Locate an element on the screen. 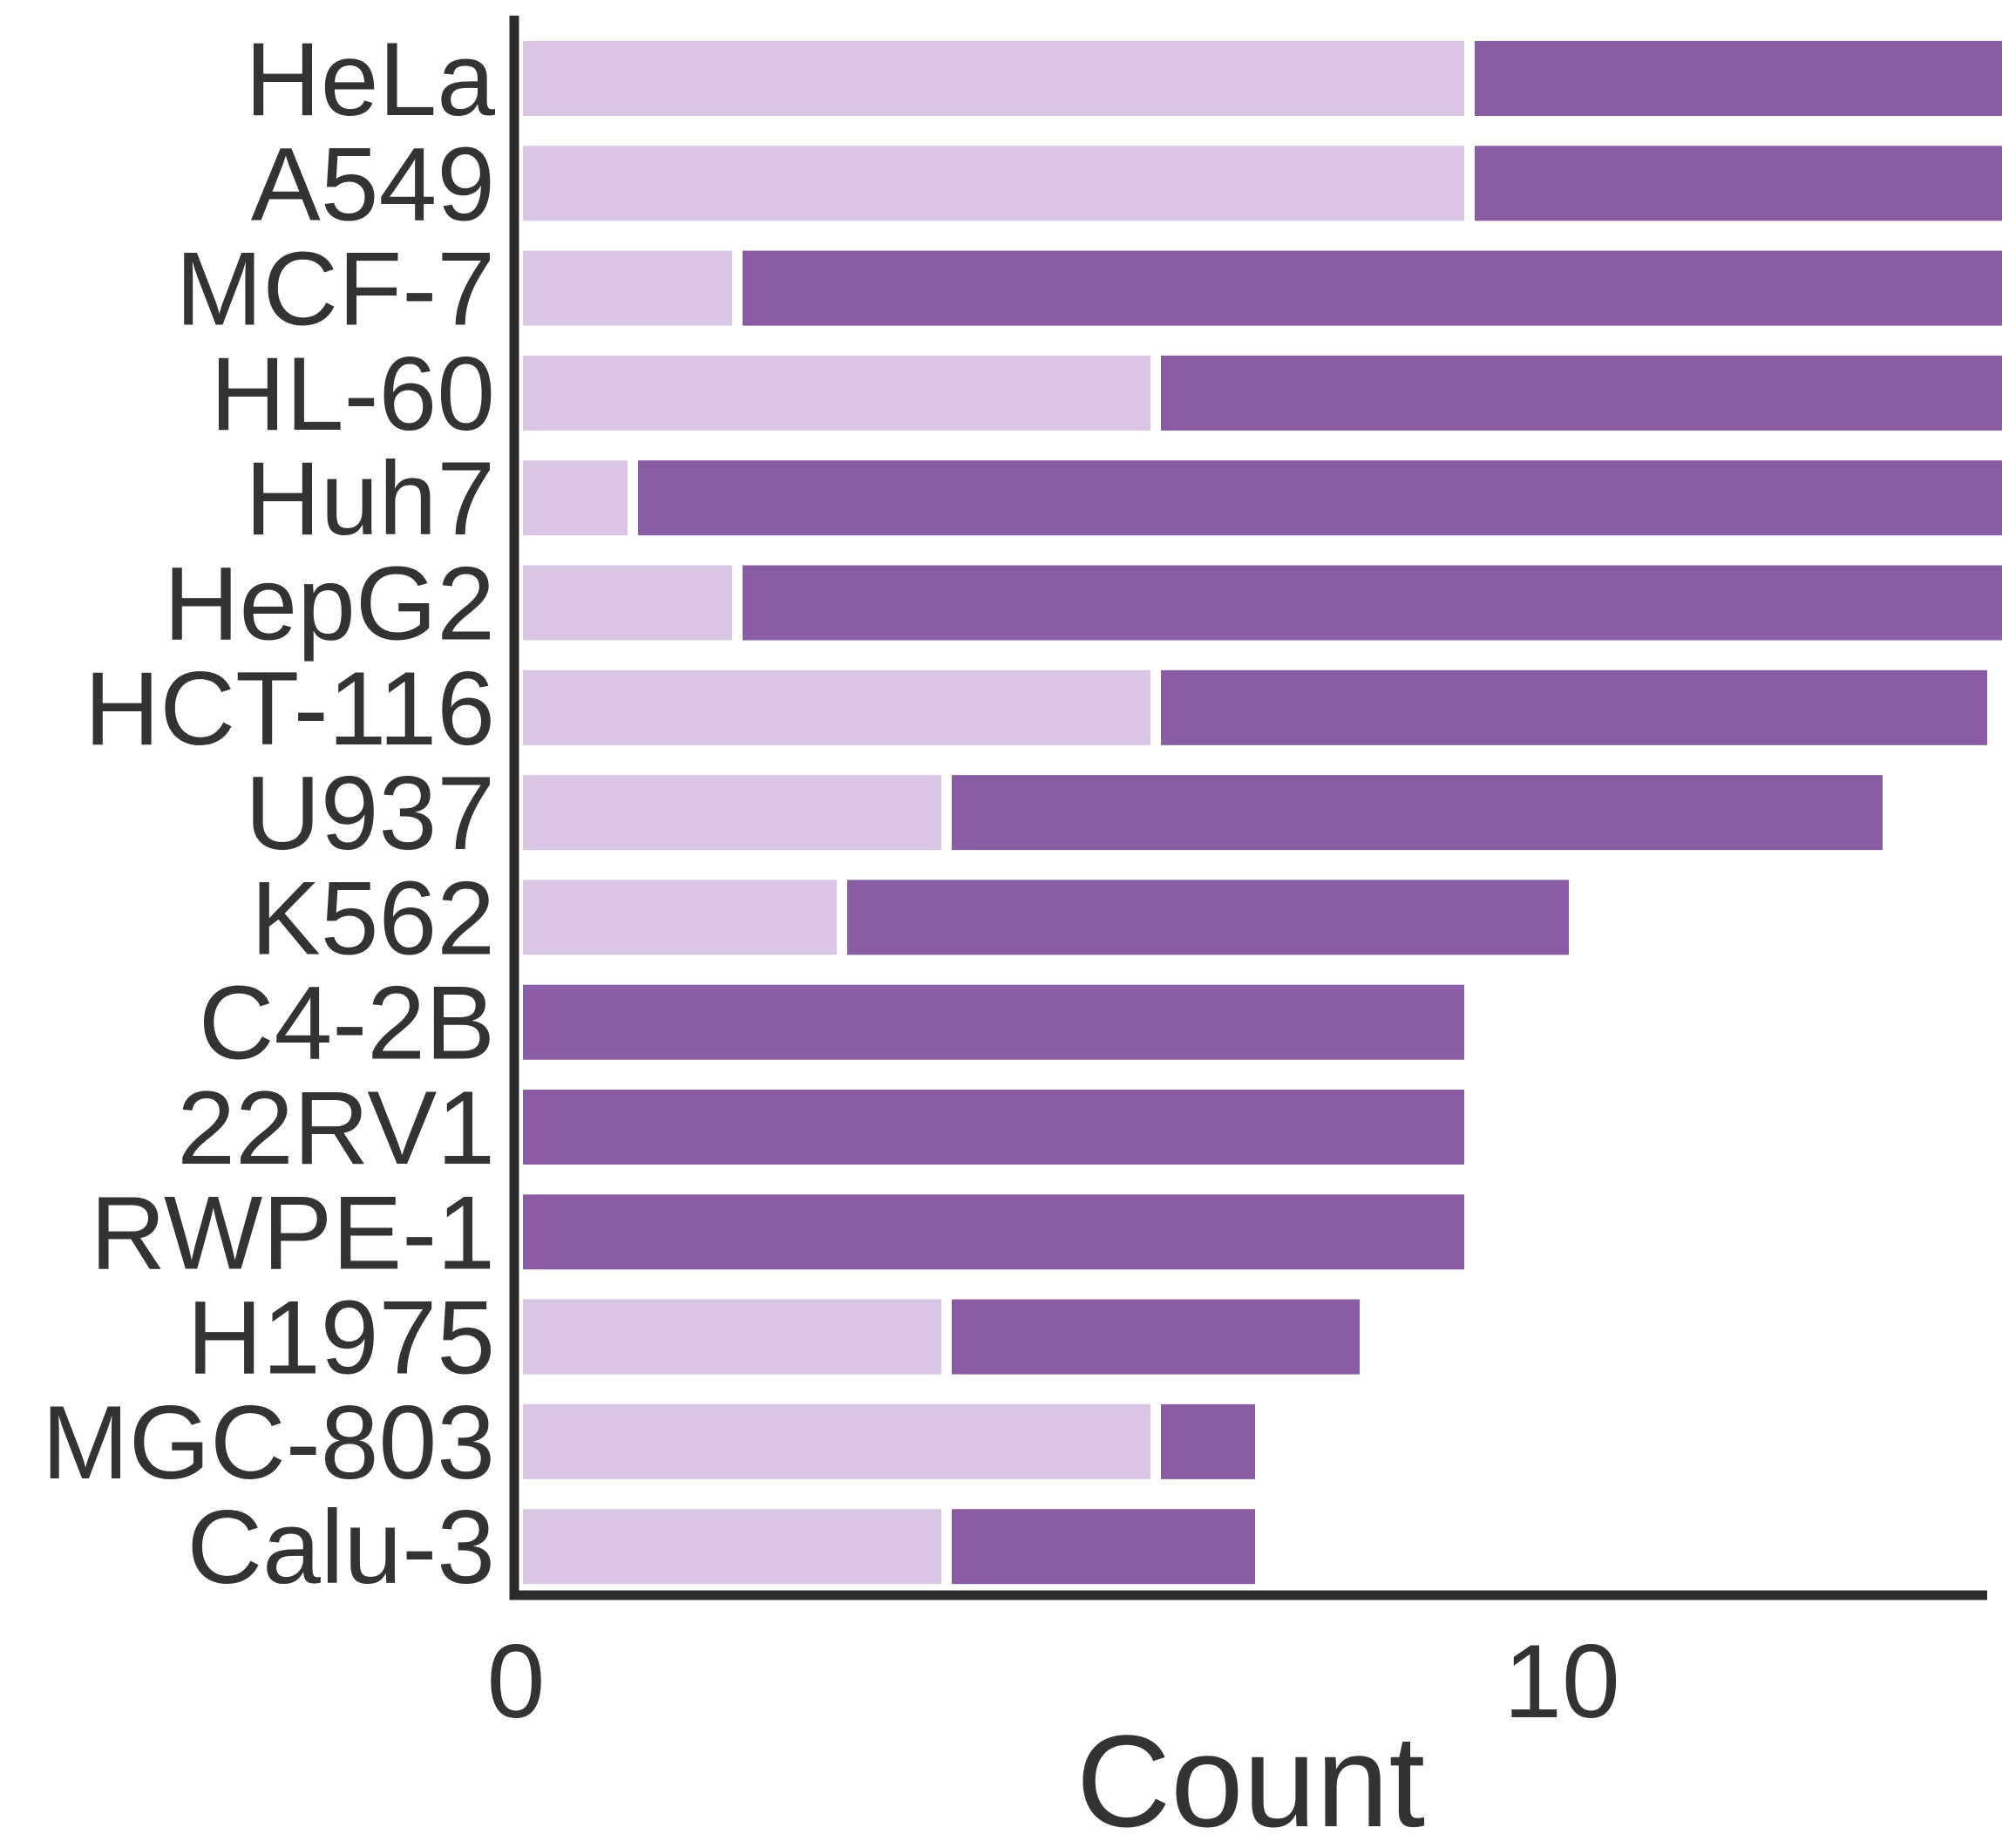  category-label-hela: HeLa is located at coordinates (370, 79).